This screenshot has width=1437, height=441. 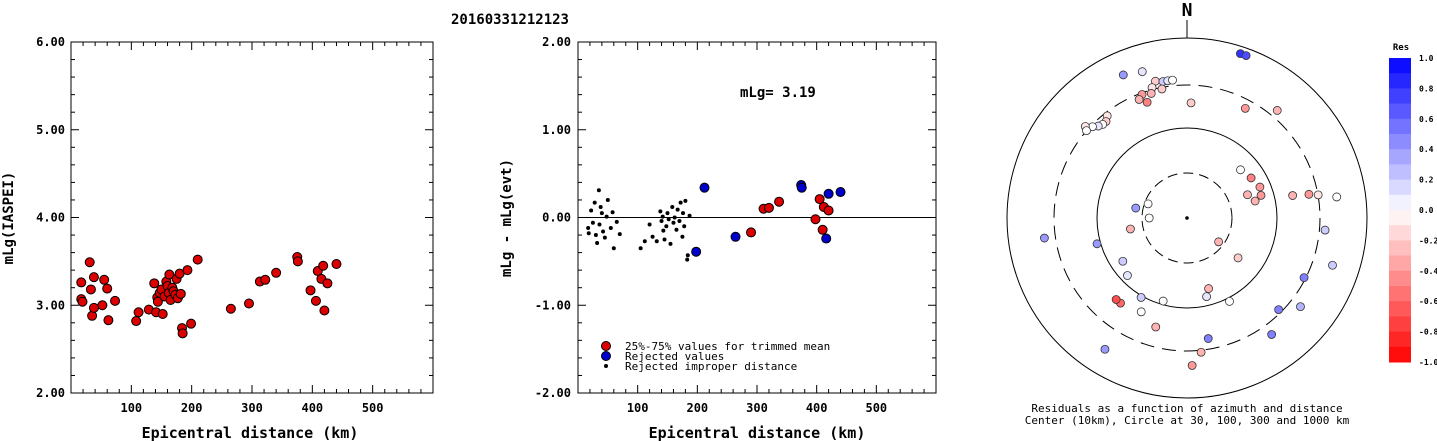 What do you see at coordinates (638, 408) in the screenshot?
I see `x-tick-label: 100` at bounding box center [638, 408].